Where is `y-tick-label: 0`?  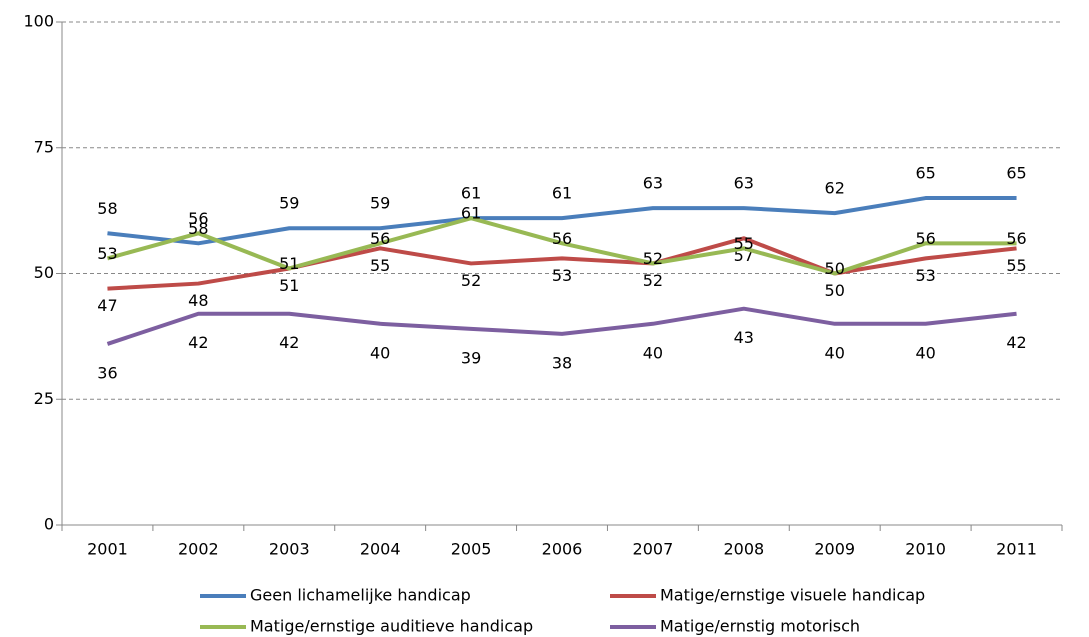
y-tick-label: 0 is located at coordinates (49, 524).